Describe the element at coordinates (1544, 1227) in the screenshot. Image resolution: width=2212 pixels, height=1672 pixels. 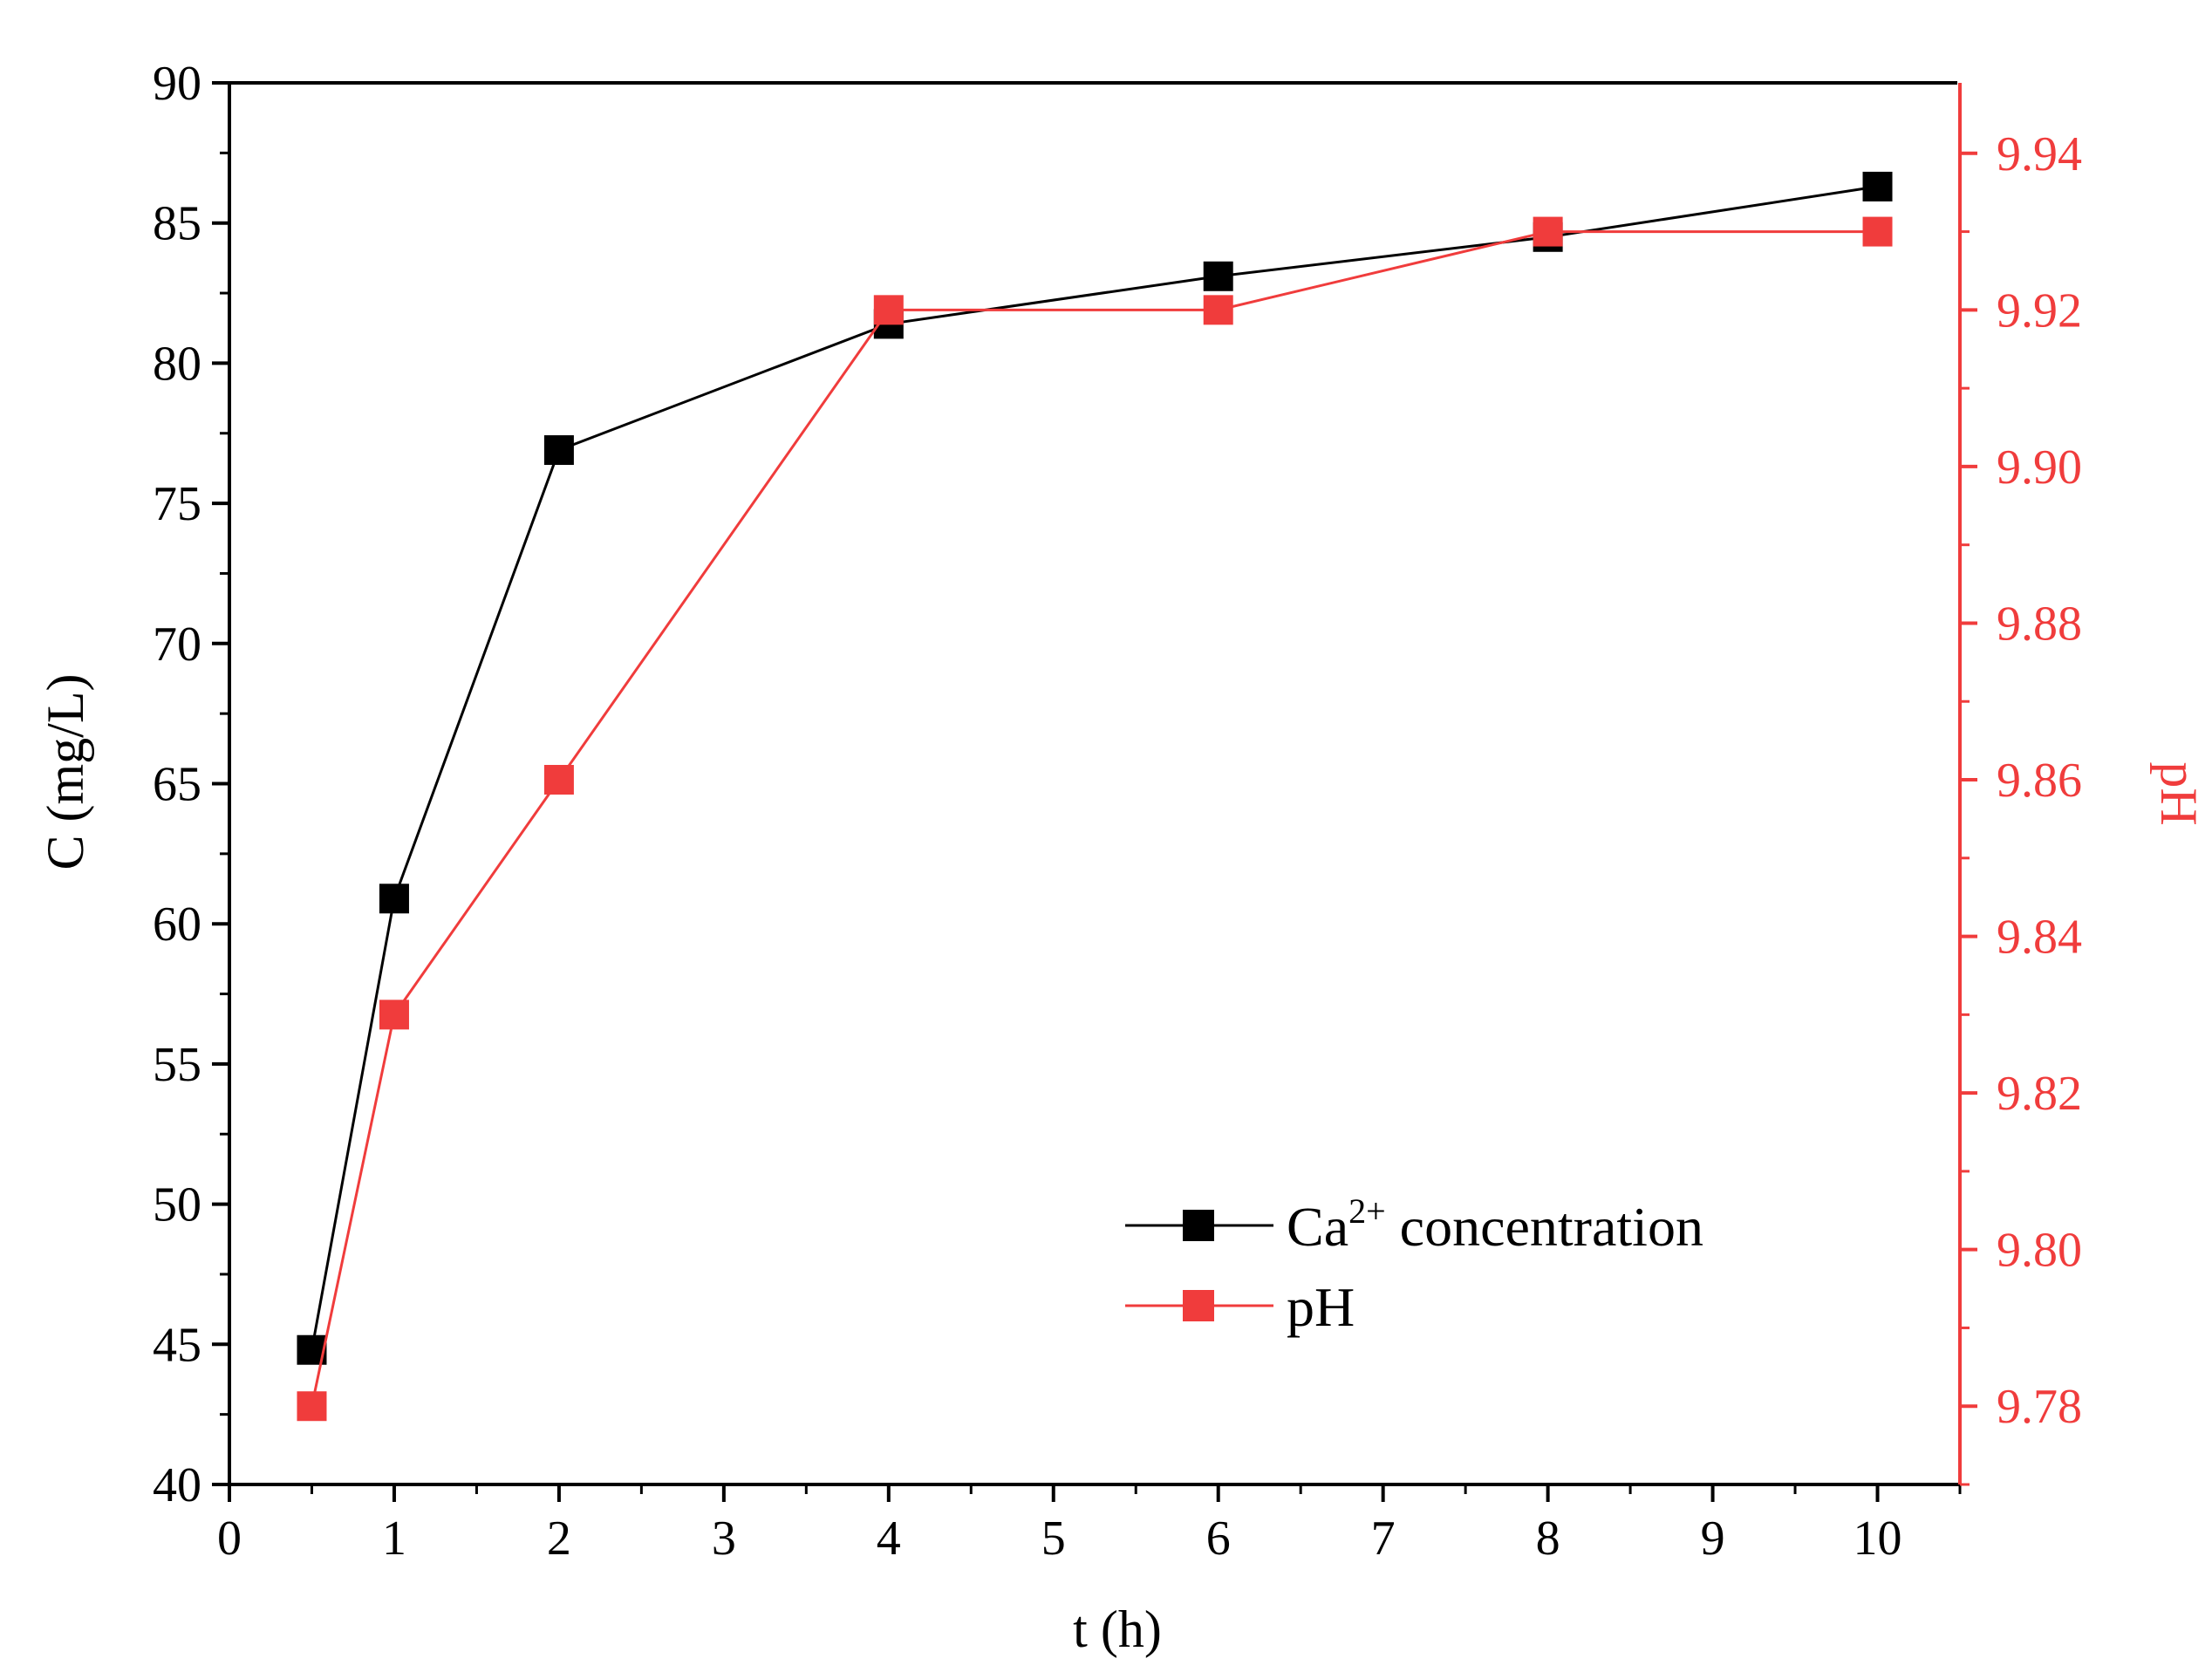
I see `legend-ca-suffix: concentration` at that location.